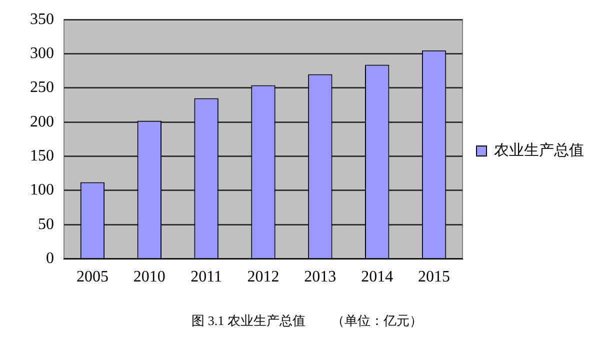 This screenshot has width=614, height=341. What do you see at coordinates (42, 155) in the screenshot?
I see `y-tick-label: 150` at bounding box center [42, 155].